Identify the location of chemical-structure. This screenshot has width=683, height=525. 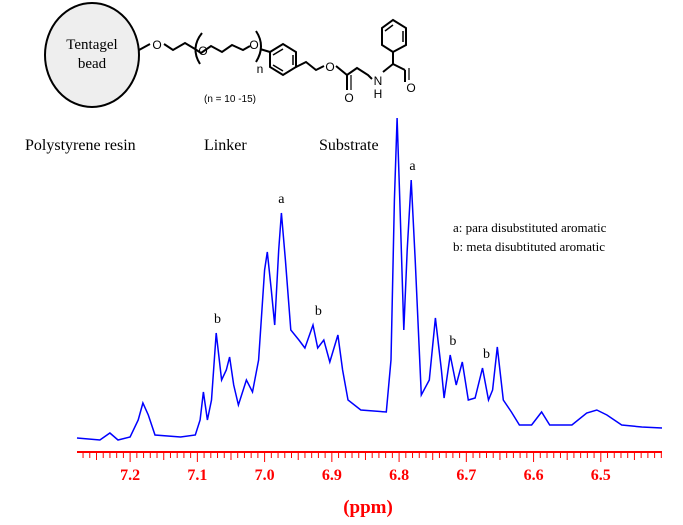
(227, 55).